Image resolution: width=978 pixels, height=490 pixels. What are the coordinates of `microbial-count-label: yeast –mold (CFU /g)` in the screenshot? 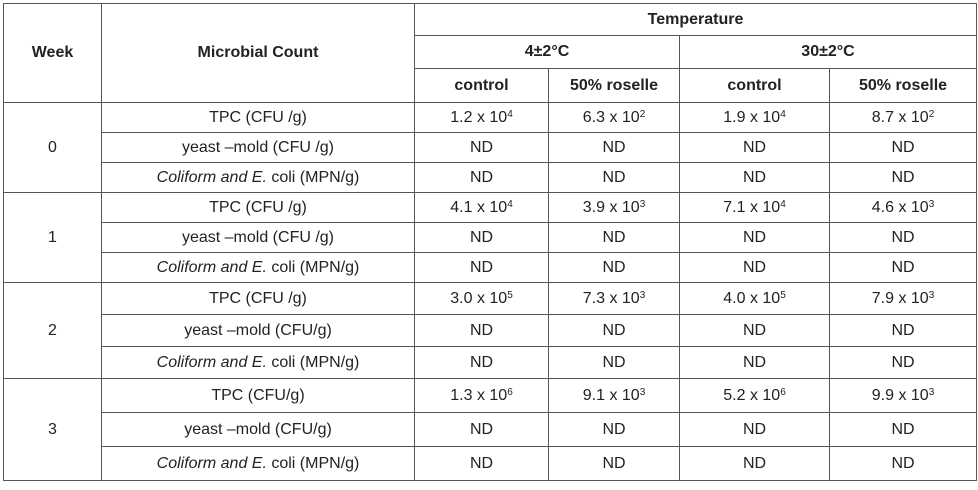 It's located at (258, 147).